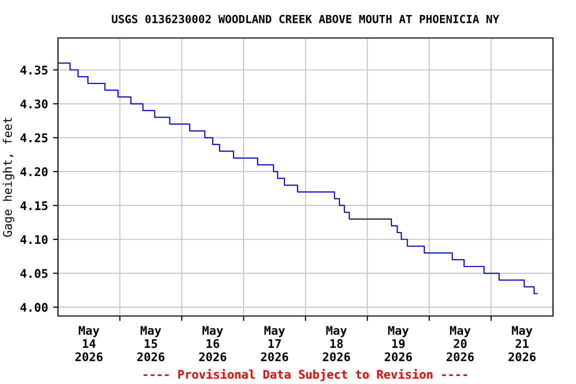 Image resolution: width=576 pixels, height=384 pixels. I want to click on y-tick-label: 4.00, so click(34, 307).